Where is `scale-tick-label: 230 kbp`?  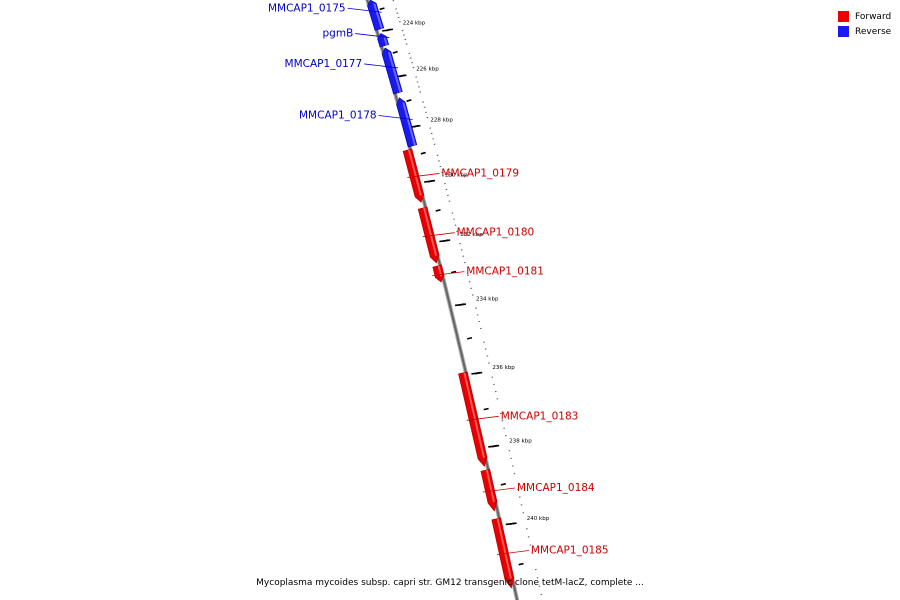
scale-tick-label: 230 kbp is located at coordinates (456, 176).